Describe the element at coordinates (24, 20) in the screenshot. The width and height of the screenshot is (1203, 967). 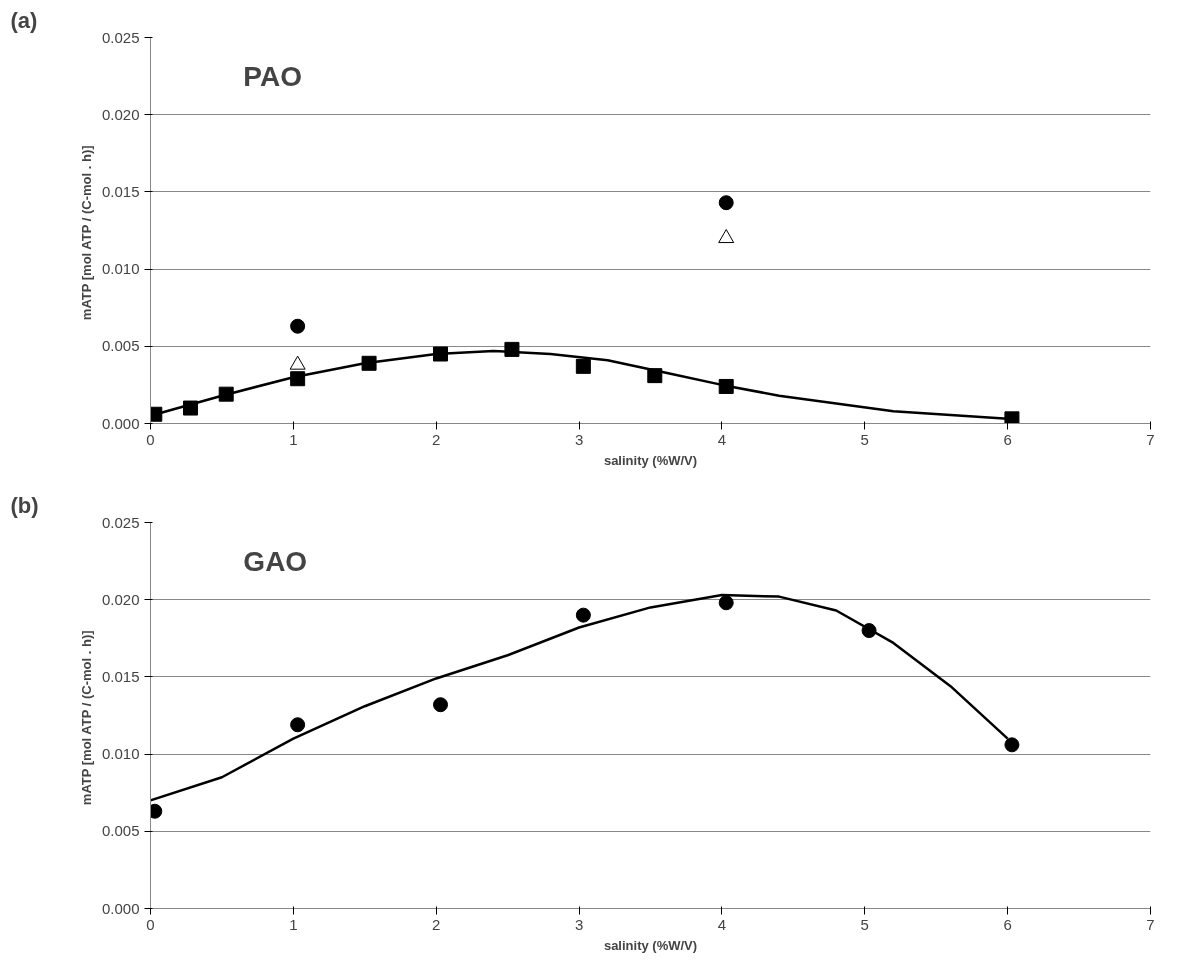
I see `text: (a)` at that location.